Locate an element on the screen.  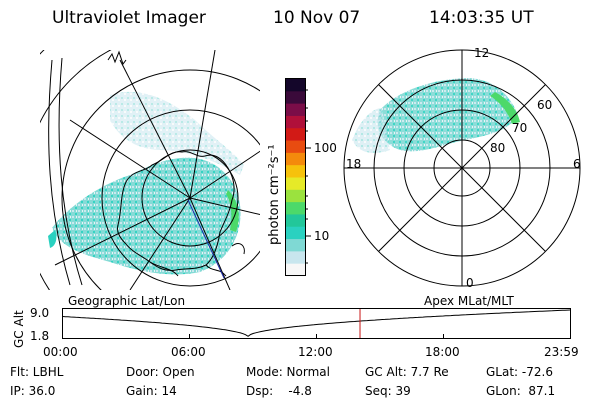
status-gain: Gain: 14 is located at coordinates (151, 391).